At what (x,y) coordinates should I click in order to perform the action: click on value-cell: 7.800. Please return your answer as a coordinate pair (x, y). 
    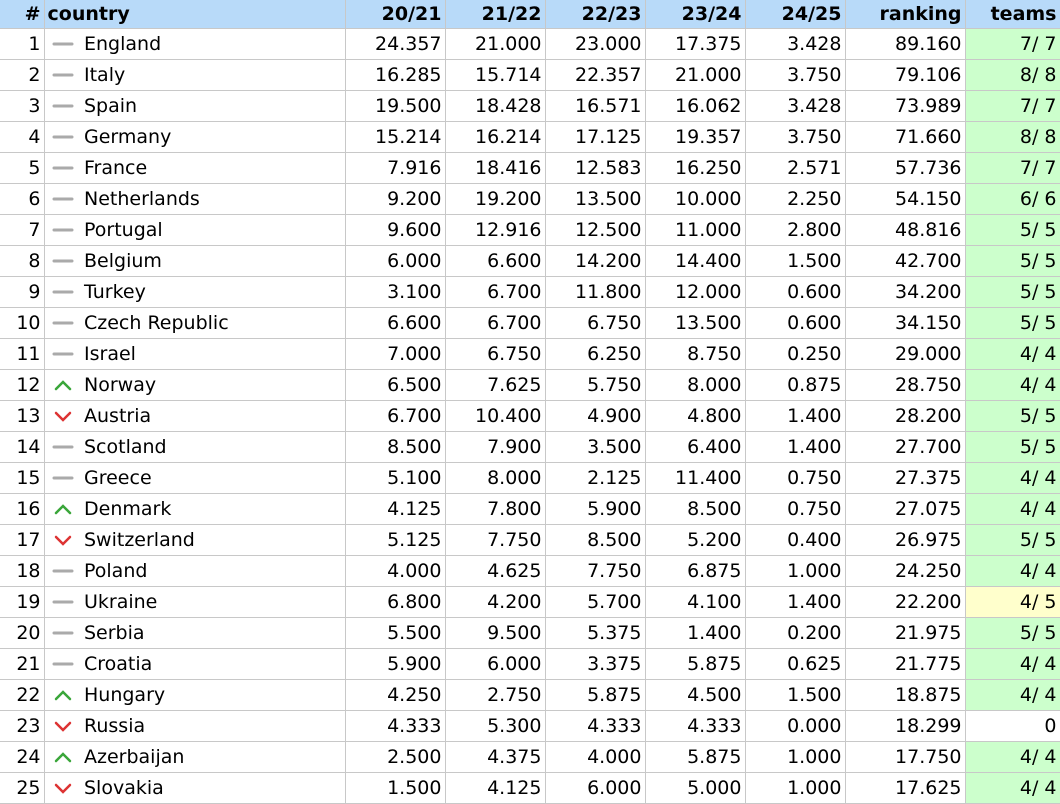
    Looking at the image, I should click on (495, 509).